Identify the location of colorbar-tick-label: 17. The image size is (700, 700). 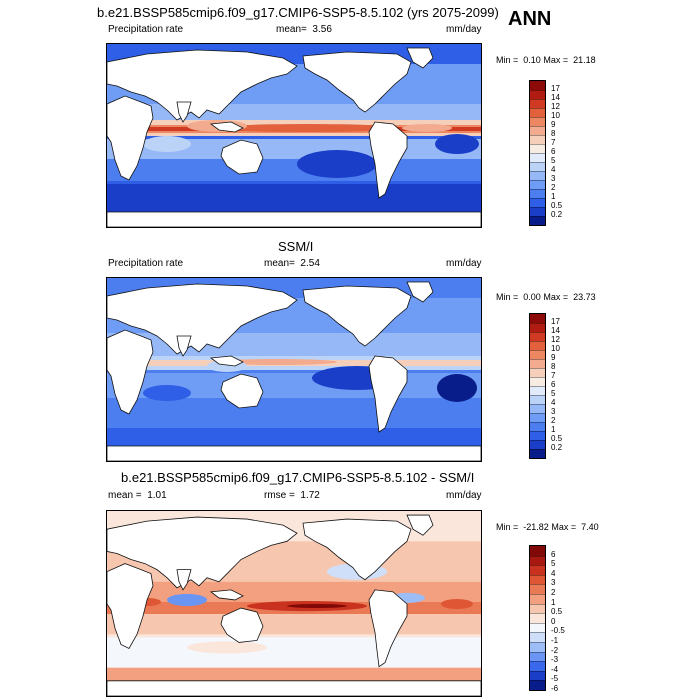
(555, 321).